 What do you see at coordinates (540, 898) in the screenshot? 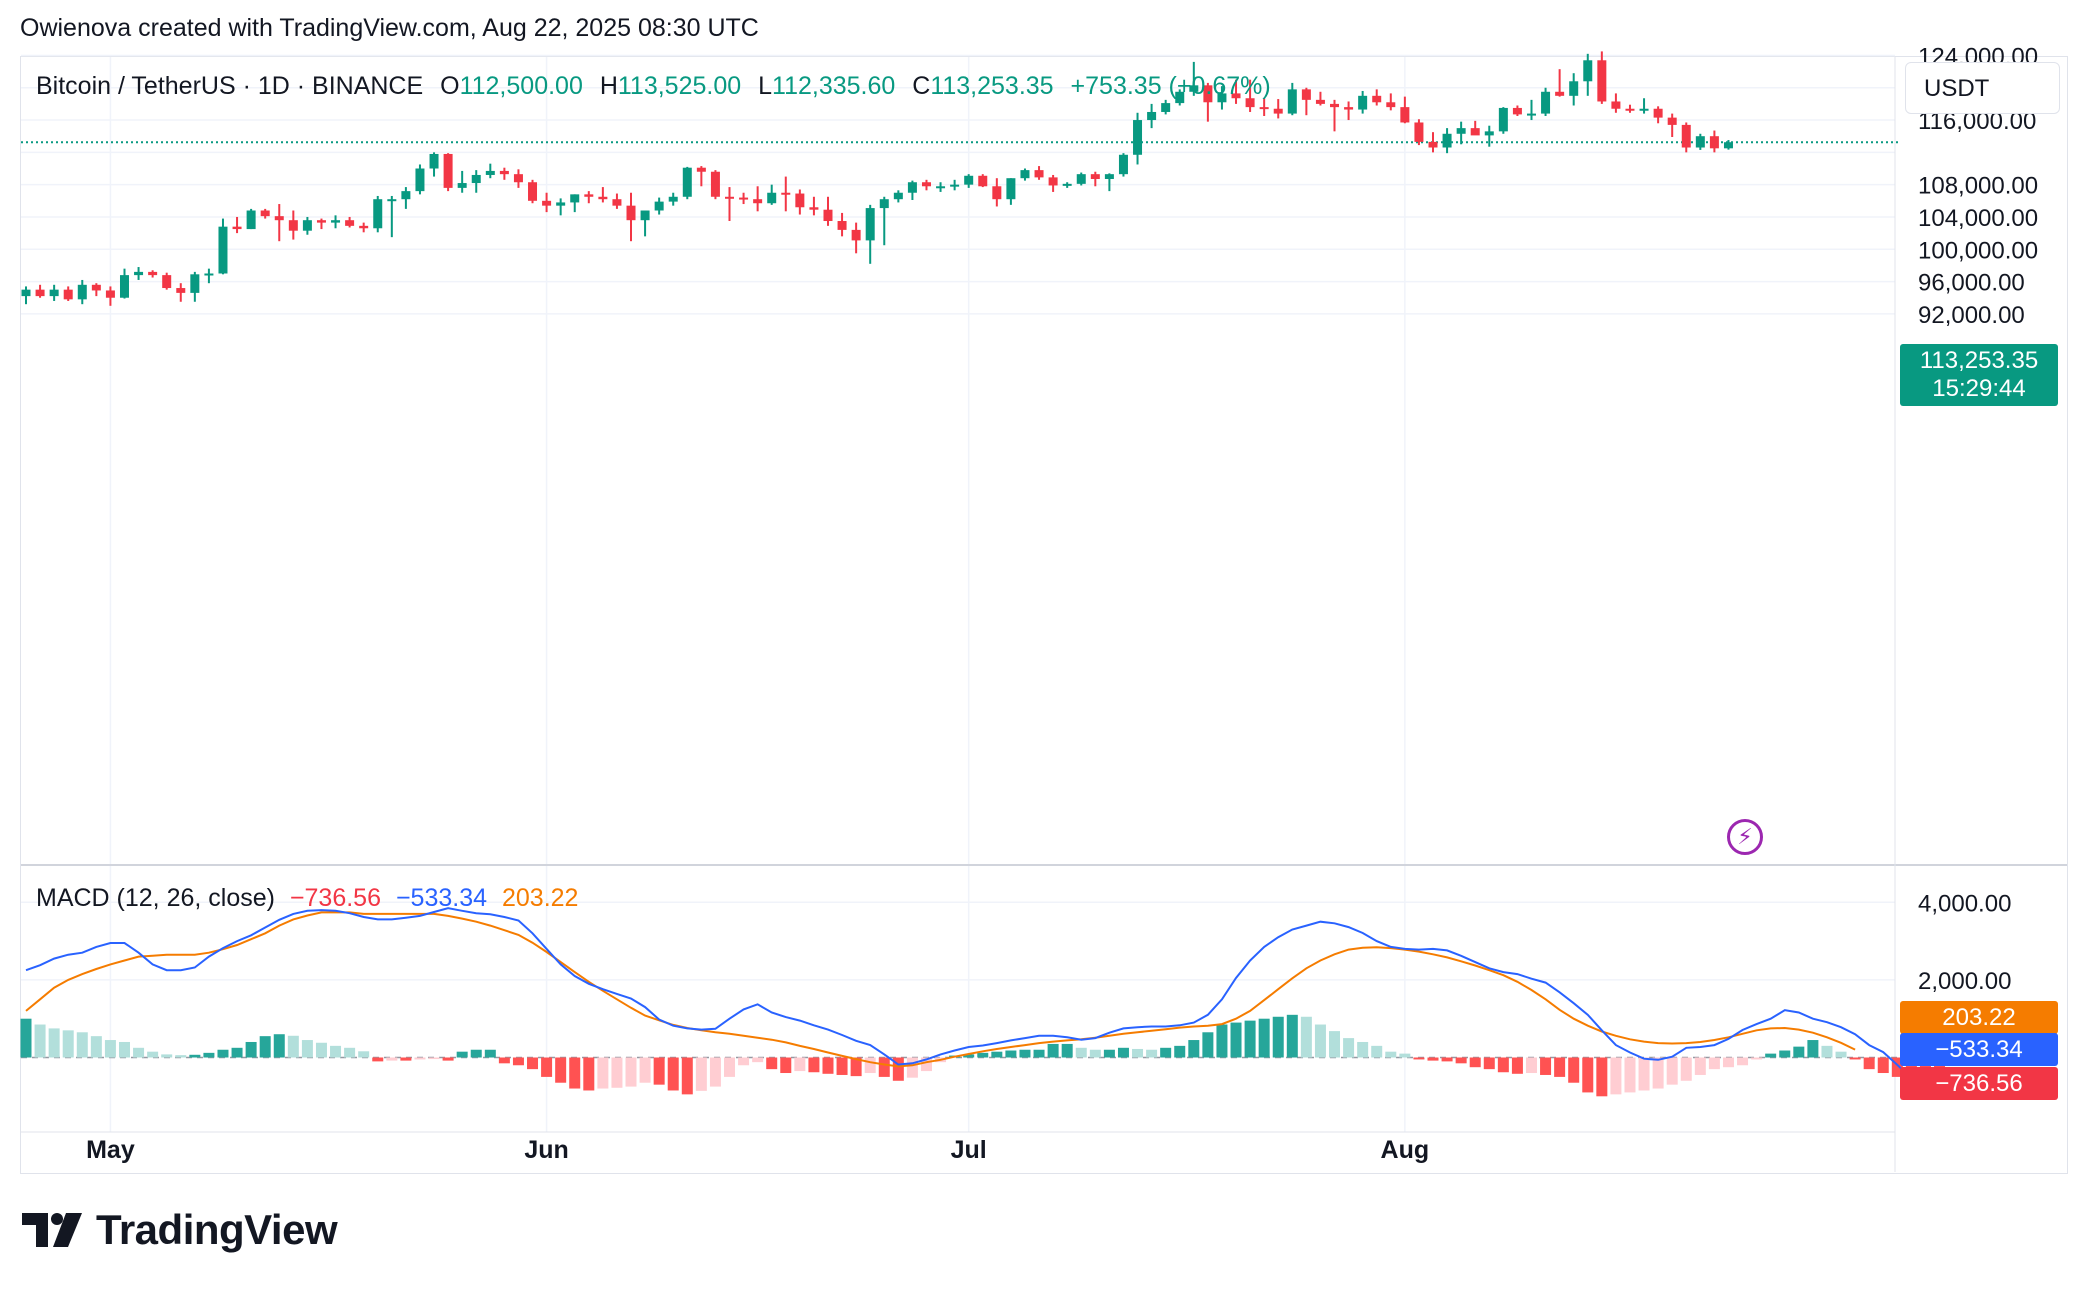
I see `macd-signal-value: 203.22` at bounding box center [540, 898].